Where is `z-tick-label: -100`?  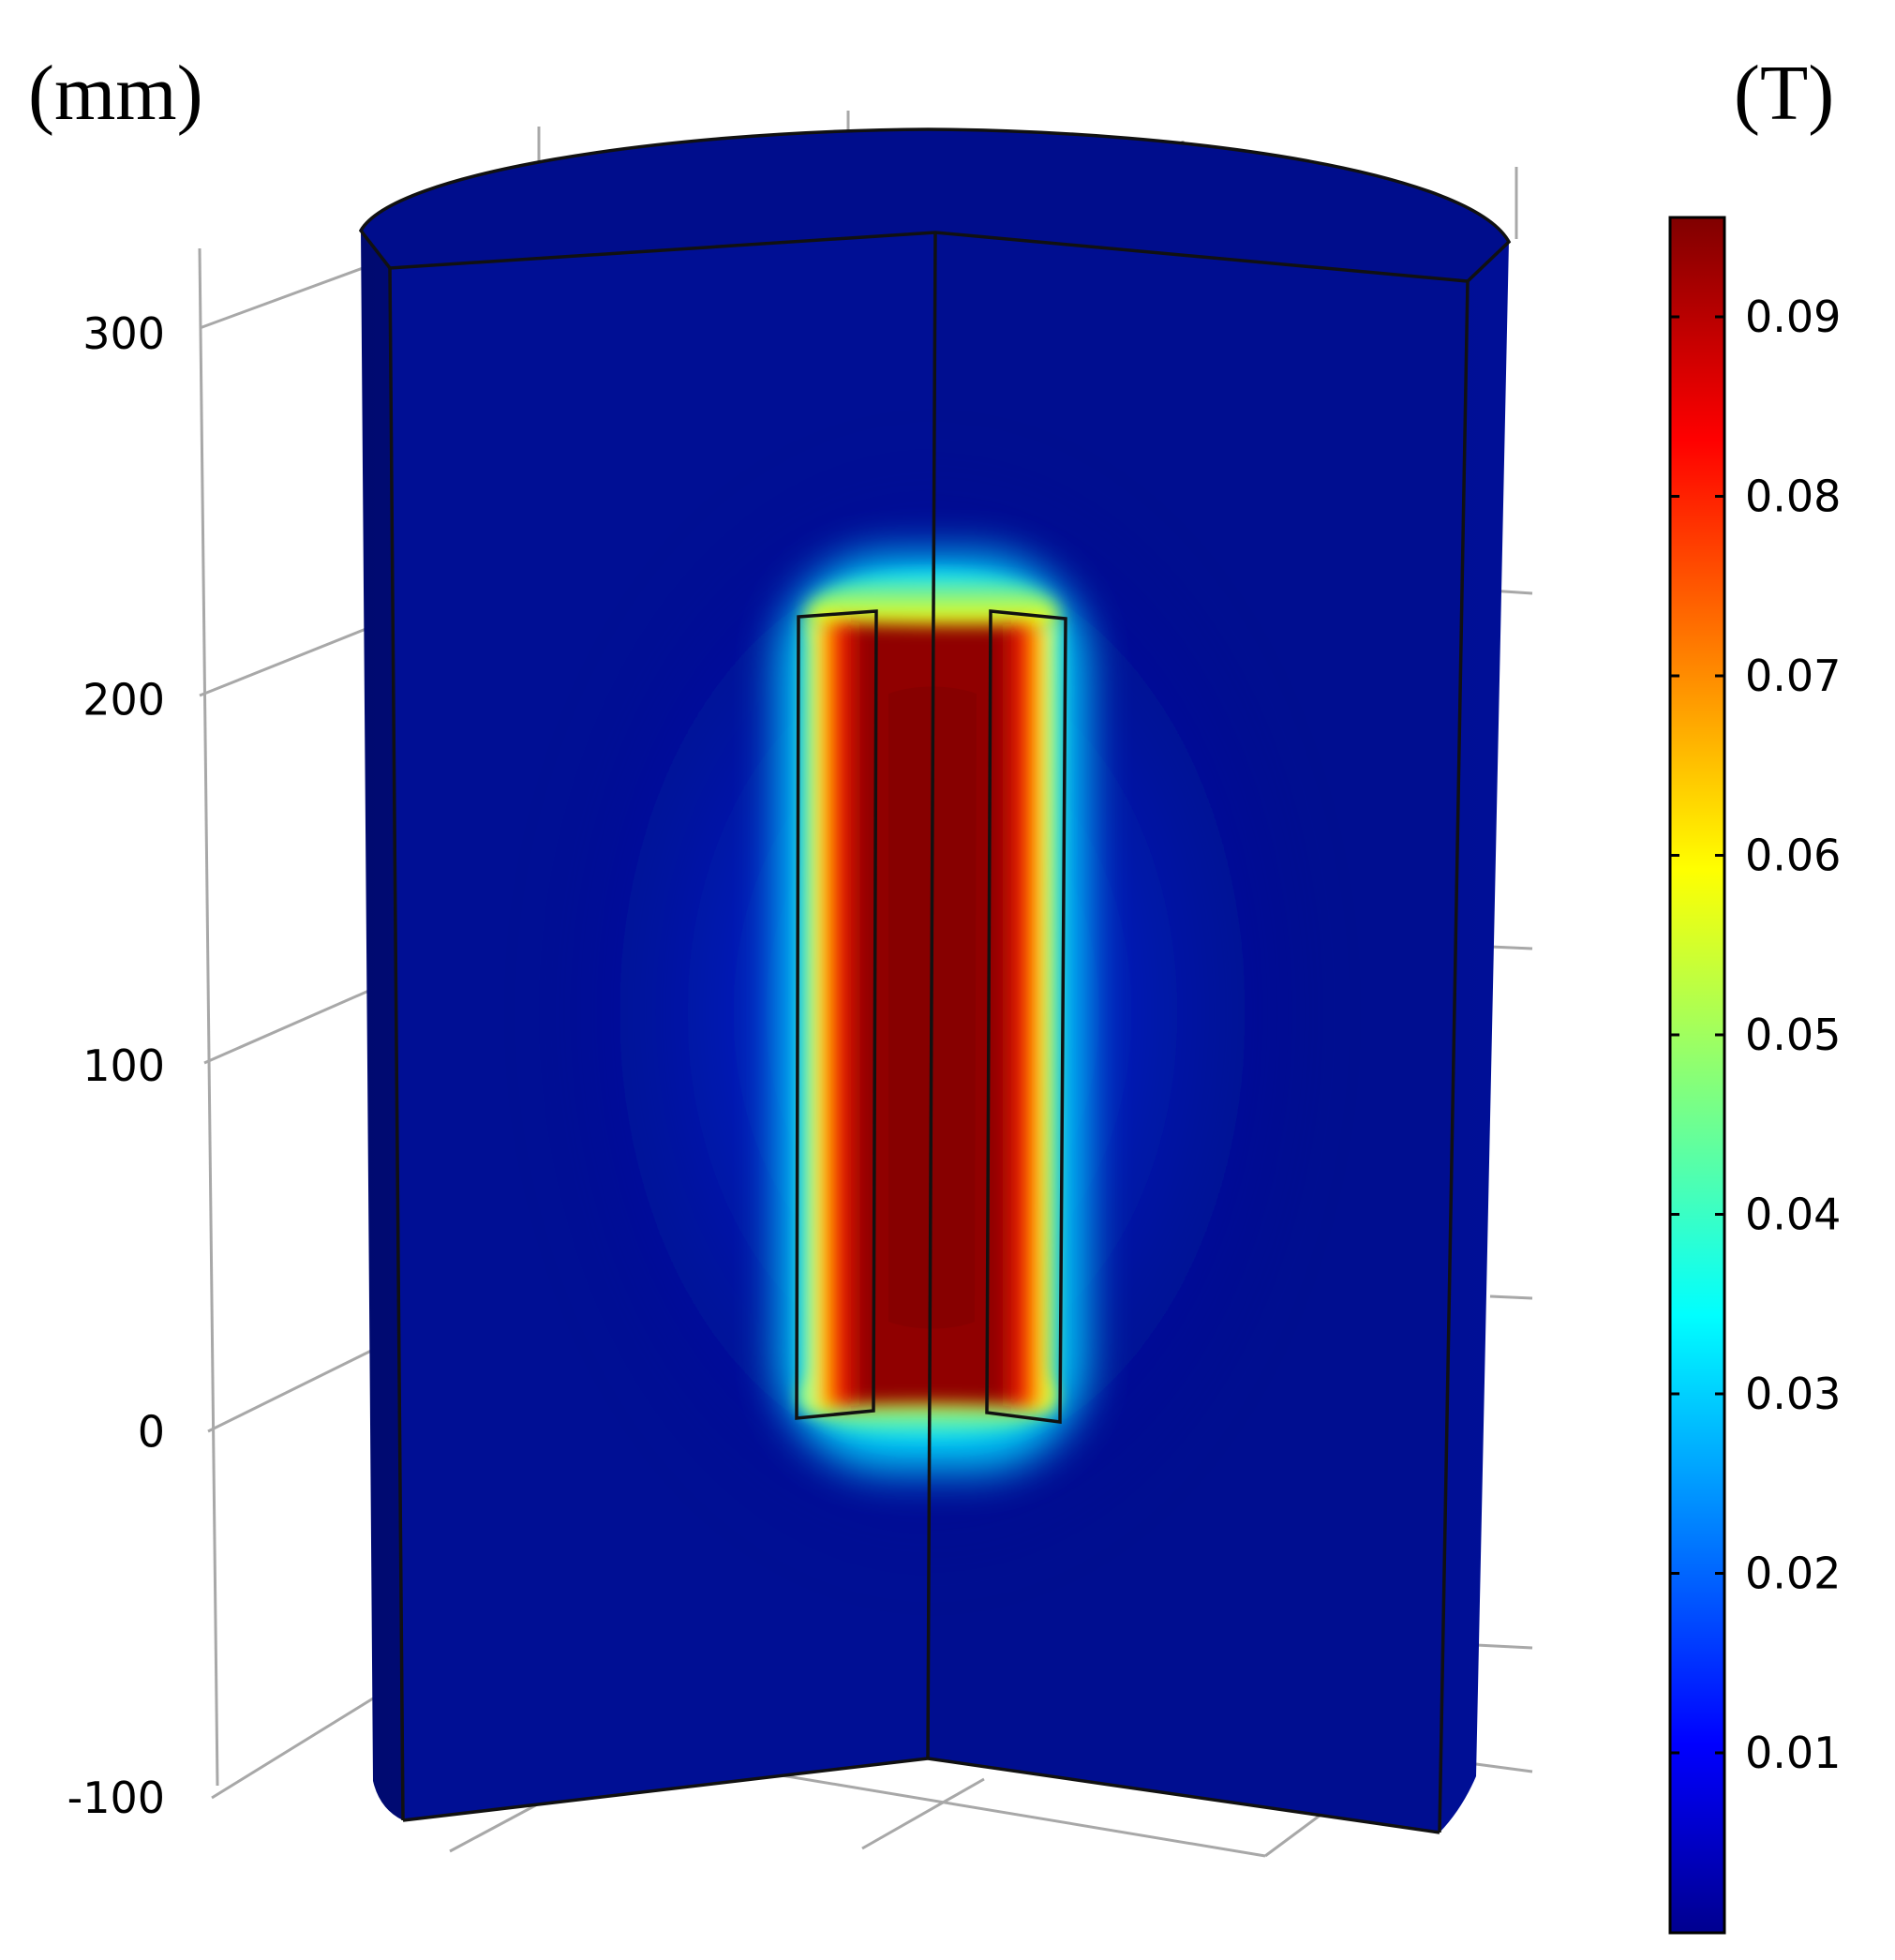
z-tick-label: -100 is located at coordinates (116, 1798).